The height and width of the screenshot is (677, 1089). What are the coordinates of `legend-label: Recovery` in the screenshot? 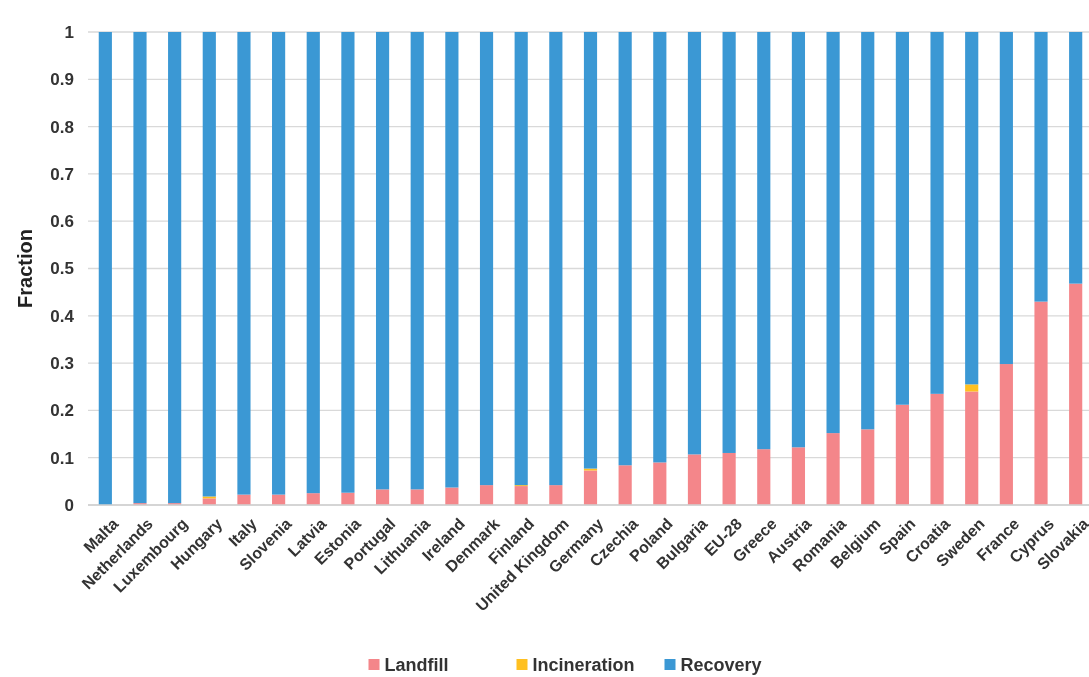 It's located at (721, 665).